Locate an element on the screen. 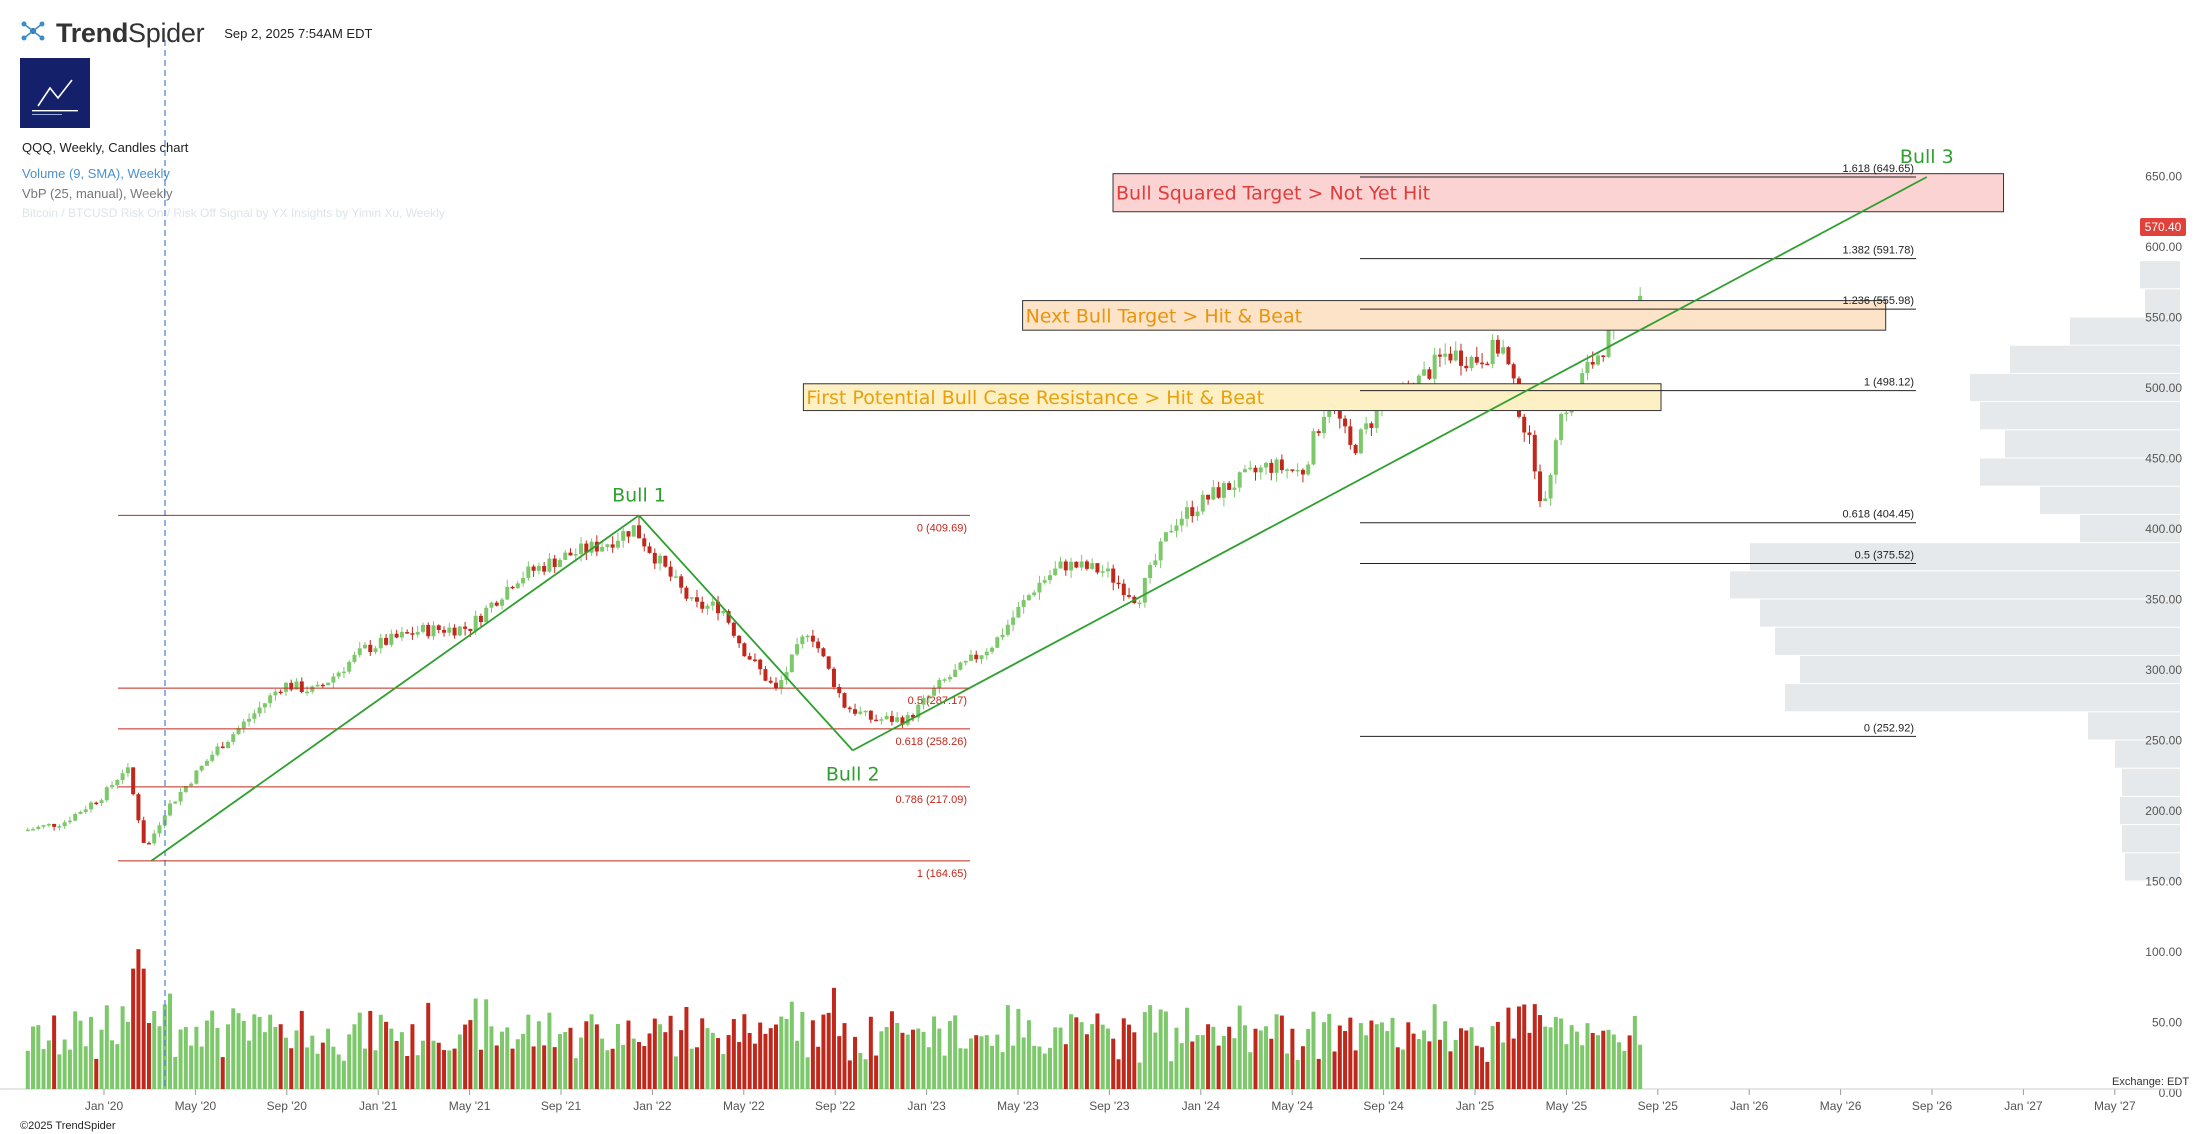 Image resolution: width=2207 pixels, height=1134 pixels. volume-legend: Volume (9, SMA), Weekly is located at coordinates (96, 173).